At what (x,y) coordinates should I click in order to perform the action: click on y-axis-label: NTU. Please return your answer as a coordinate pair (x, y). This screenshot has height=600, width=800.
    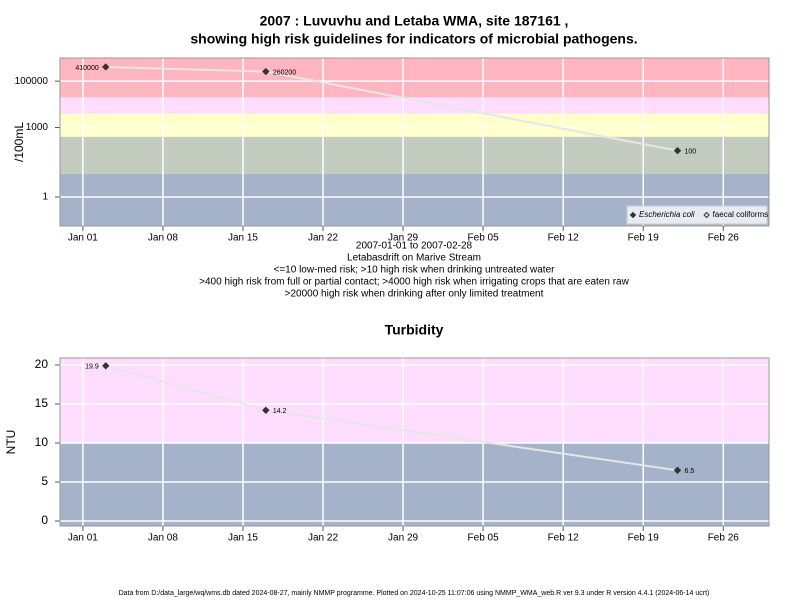
    Looking at the image, I should click on (11, 442).